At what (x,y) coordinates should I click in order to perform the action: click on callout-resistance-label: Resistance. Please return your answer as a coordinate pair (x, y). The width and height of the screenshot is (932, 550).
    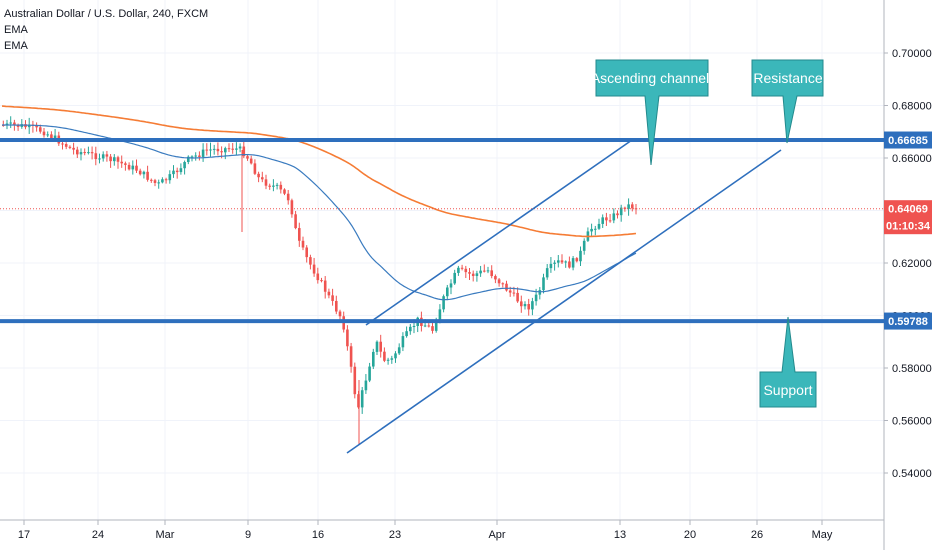
    Looking at the image, I should click on (787, 78).